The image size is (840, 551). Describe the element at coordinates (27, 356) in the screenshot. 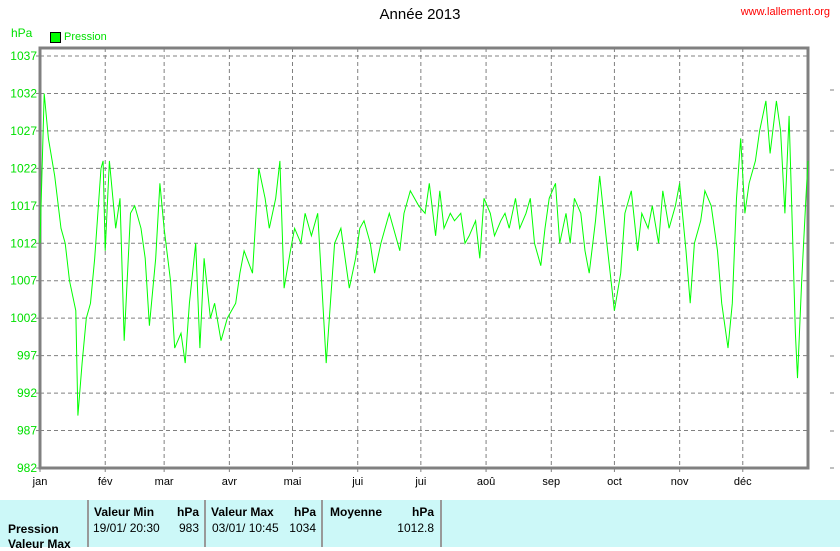

I see `y-tick-label: 997` at that location.